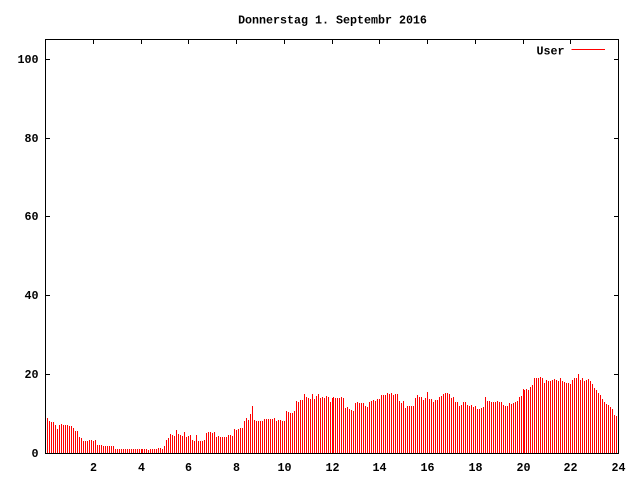 The width and height of the screenshot is (640, 480). I want to click on svg-text: 100, so click(28, 60).